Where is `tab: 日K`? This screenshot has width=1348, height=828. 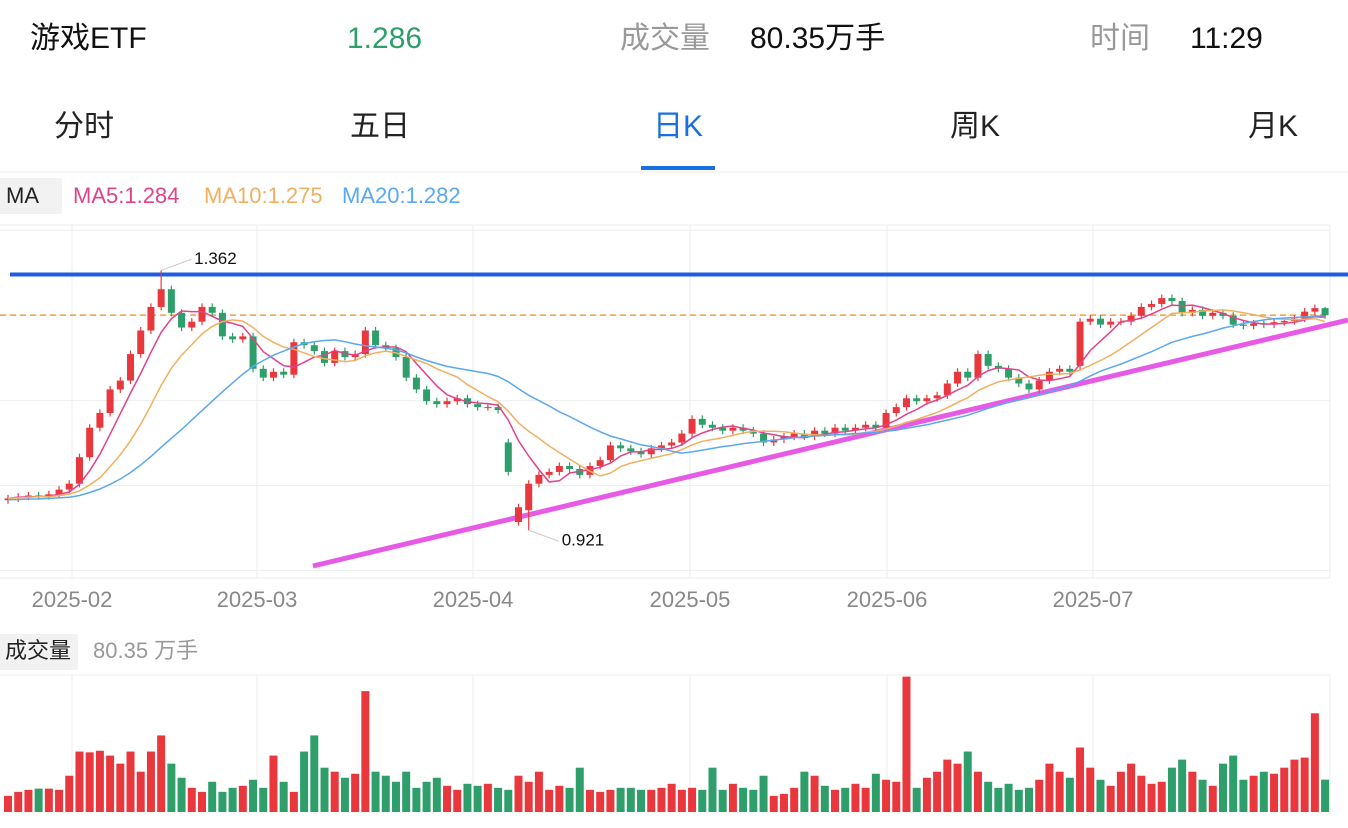
tab: 日K is located at coordinates (678, 126).